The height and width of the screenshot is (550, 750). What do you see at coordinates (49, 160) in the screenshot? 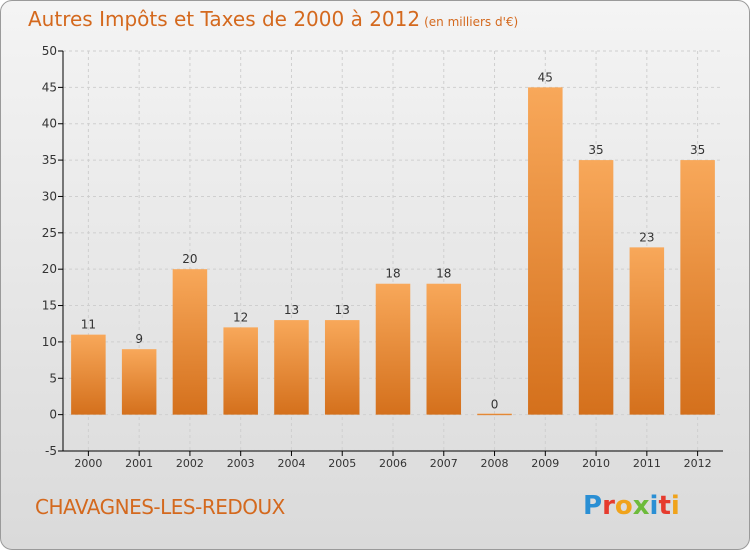
I see `y-tick-label: 35` at bounding box center [49, 160].